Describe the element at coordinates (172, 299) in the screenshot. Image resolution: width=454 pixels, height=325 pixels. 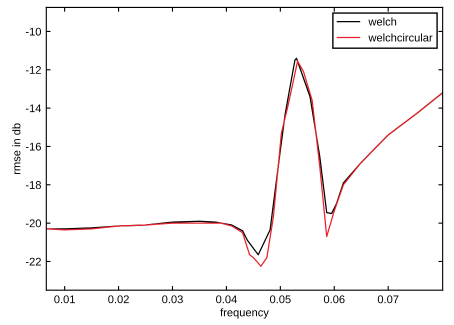
I see `x-tick-label: 0.03` at that location.